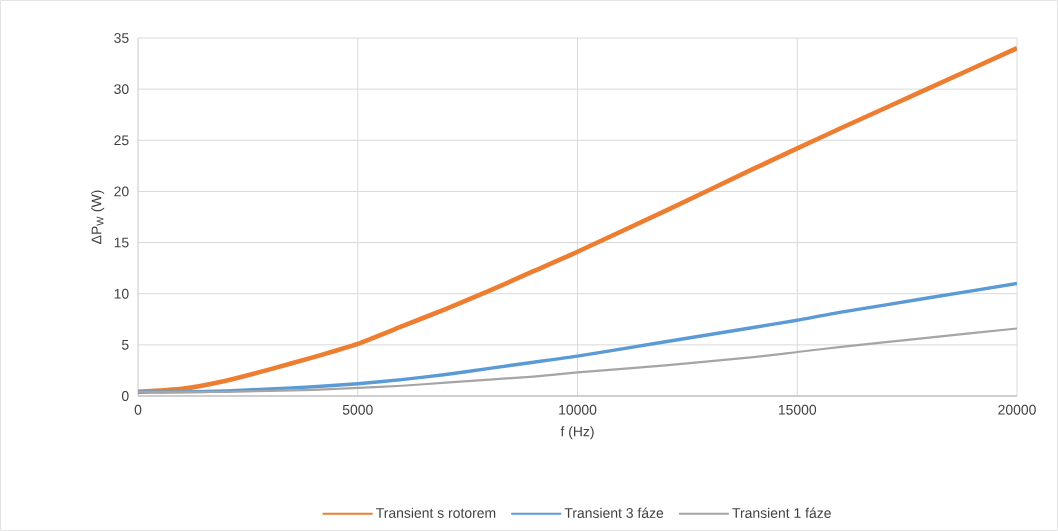 Image resolution: width=1058 pixels, height=531 pixels. I want to click on y-tick-label: 25, so click(121, 140).